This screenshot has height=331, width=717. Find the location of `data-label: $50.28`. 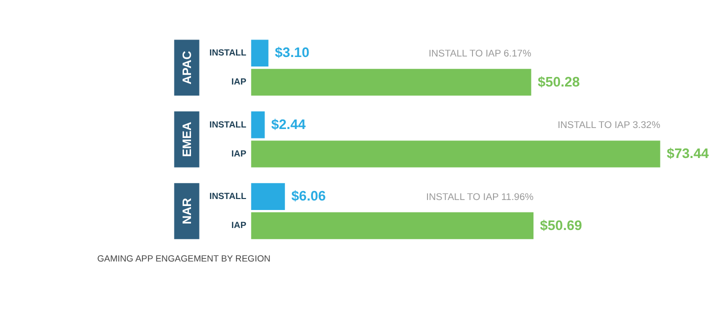

data-label: $50.28 is located at coordinates (559, 82).